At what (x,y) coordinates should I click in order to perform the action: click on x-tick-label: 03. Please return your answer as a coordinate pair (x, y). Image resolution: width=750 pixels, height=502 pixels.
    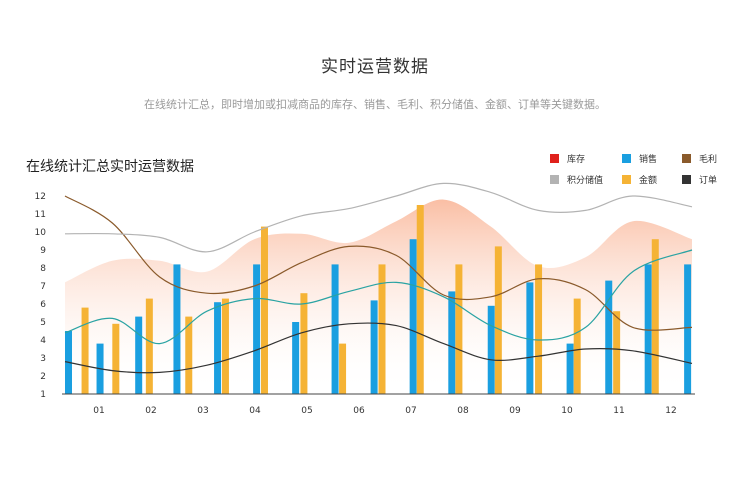
    Looking at the image, I should click on (202, 411).